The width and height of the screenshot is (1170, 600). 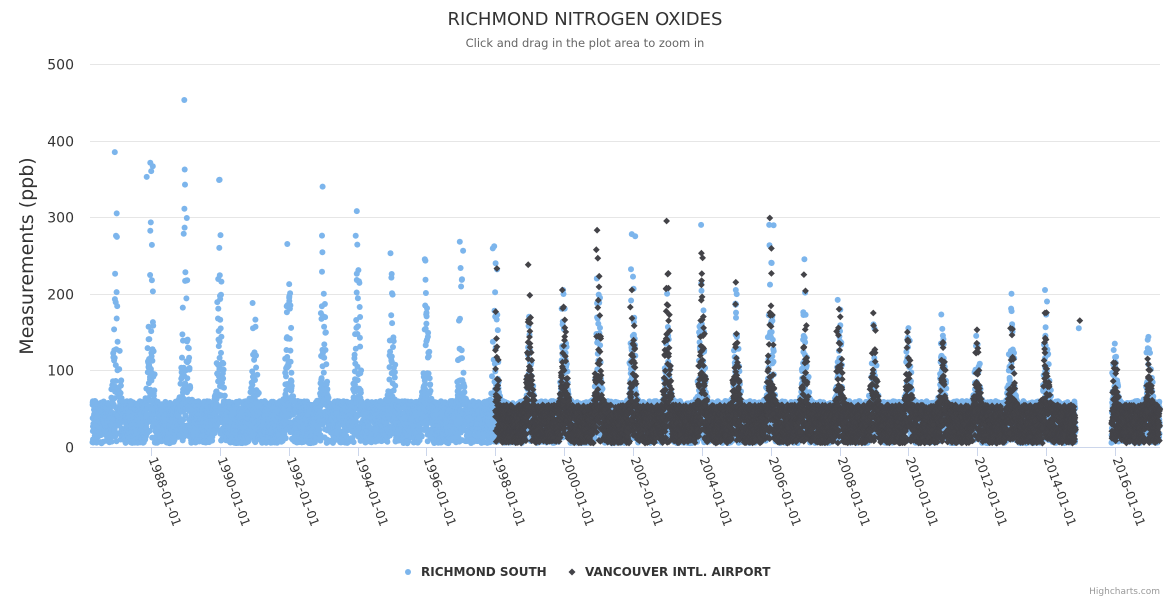 I want to click on y-tick-label: 100, so click(x=60, y=372).